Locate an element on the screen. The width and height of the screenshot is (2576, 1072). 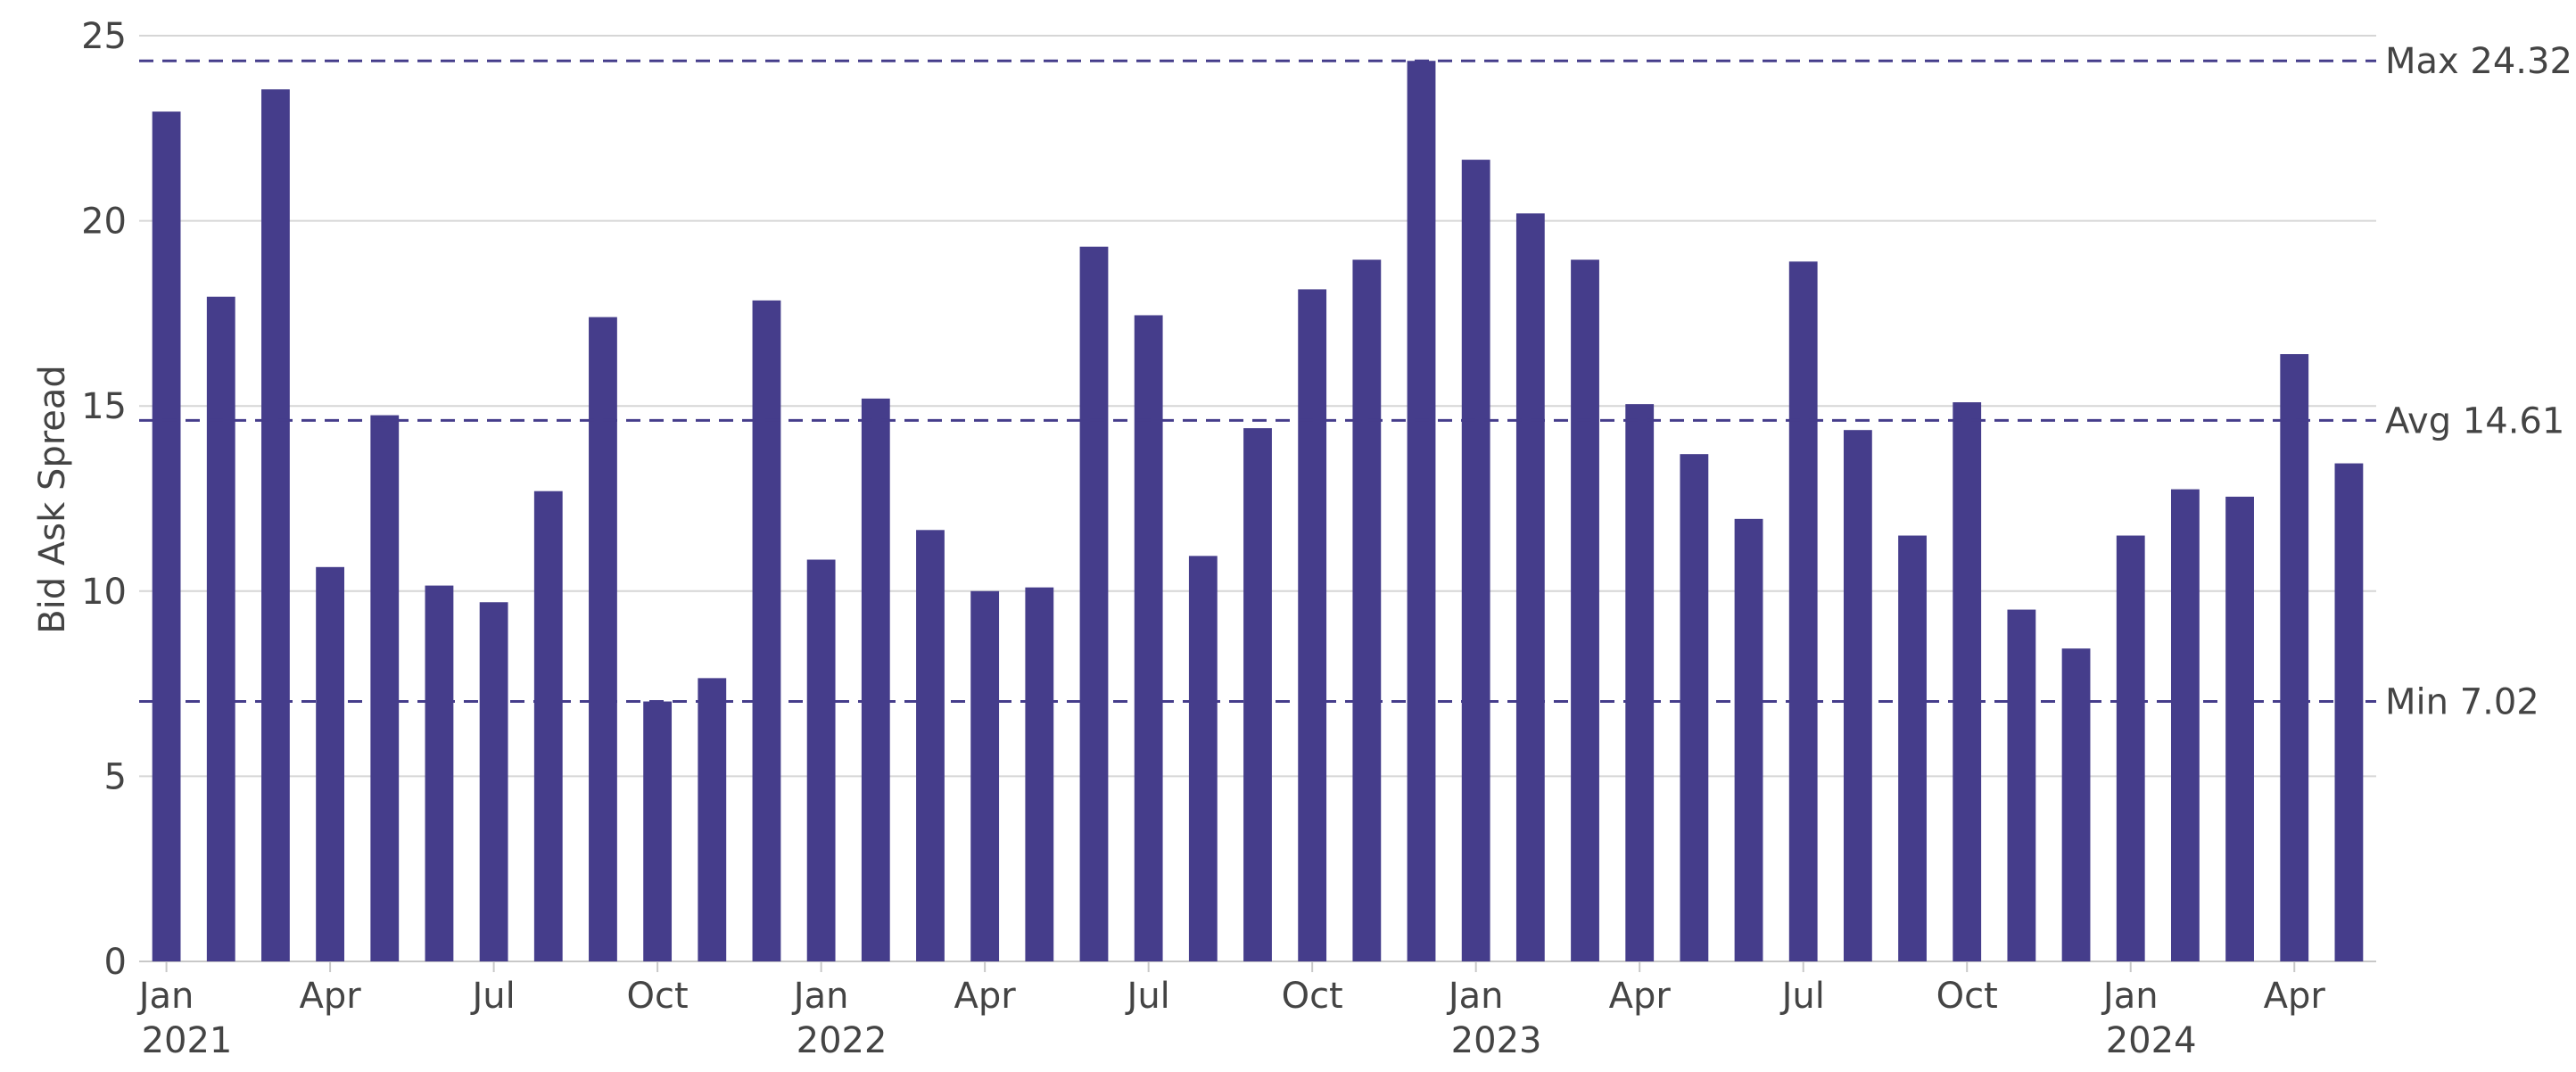
y-tick-label: 10 is located at coordinates (104, 592).